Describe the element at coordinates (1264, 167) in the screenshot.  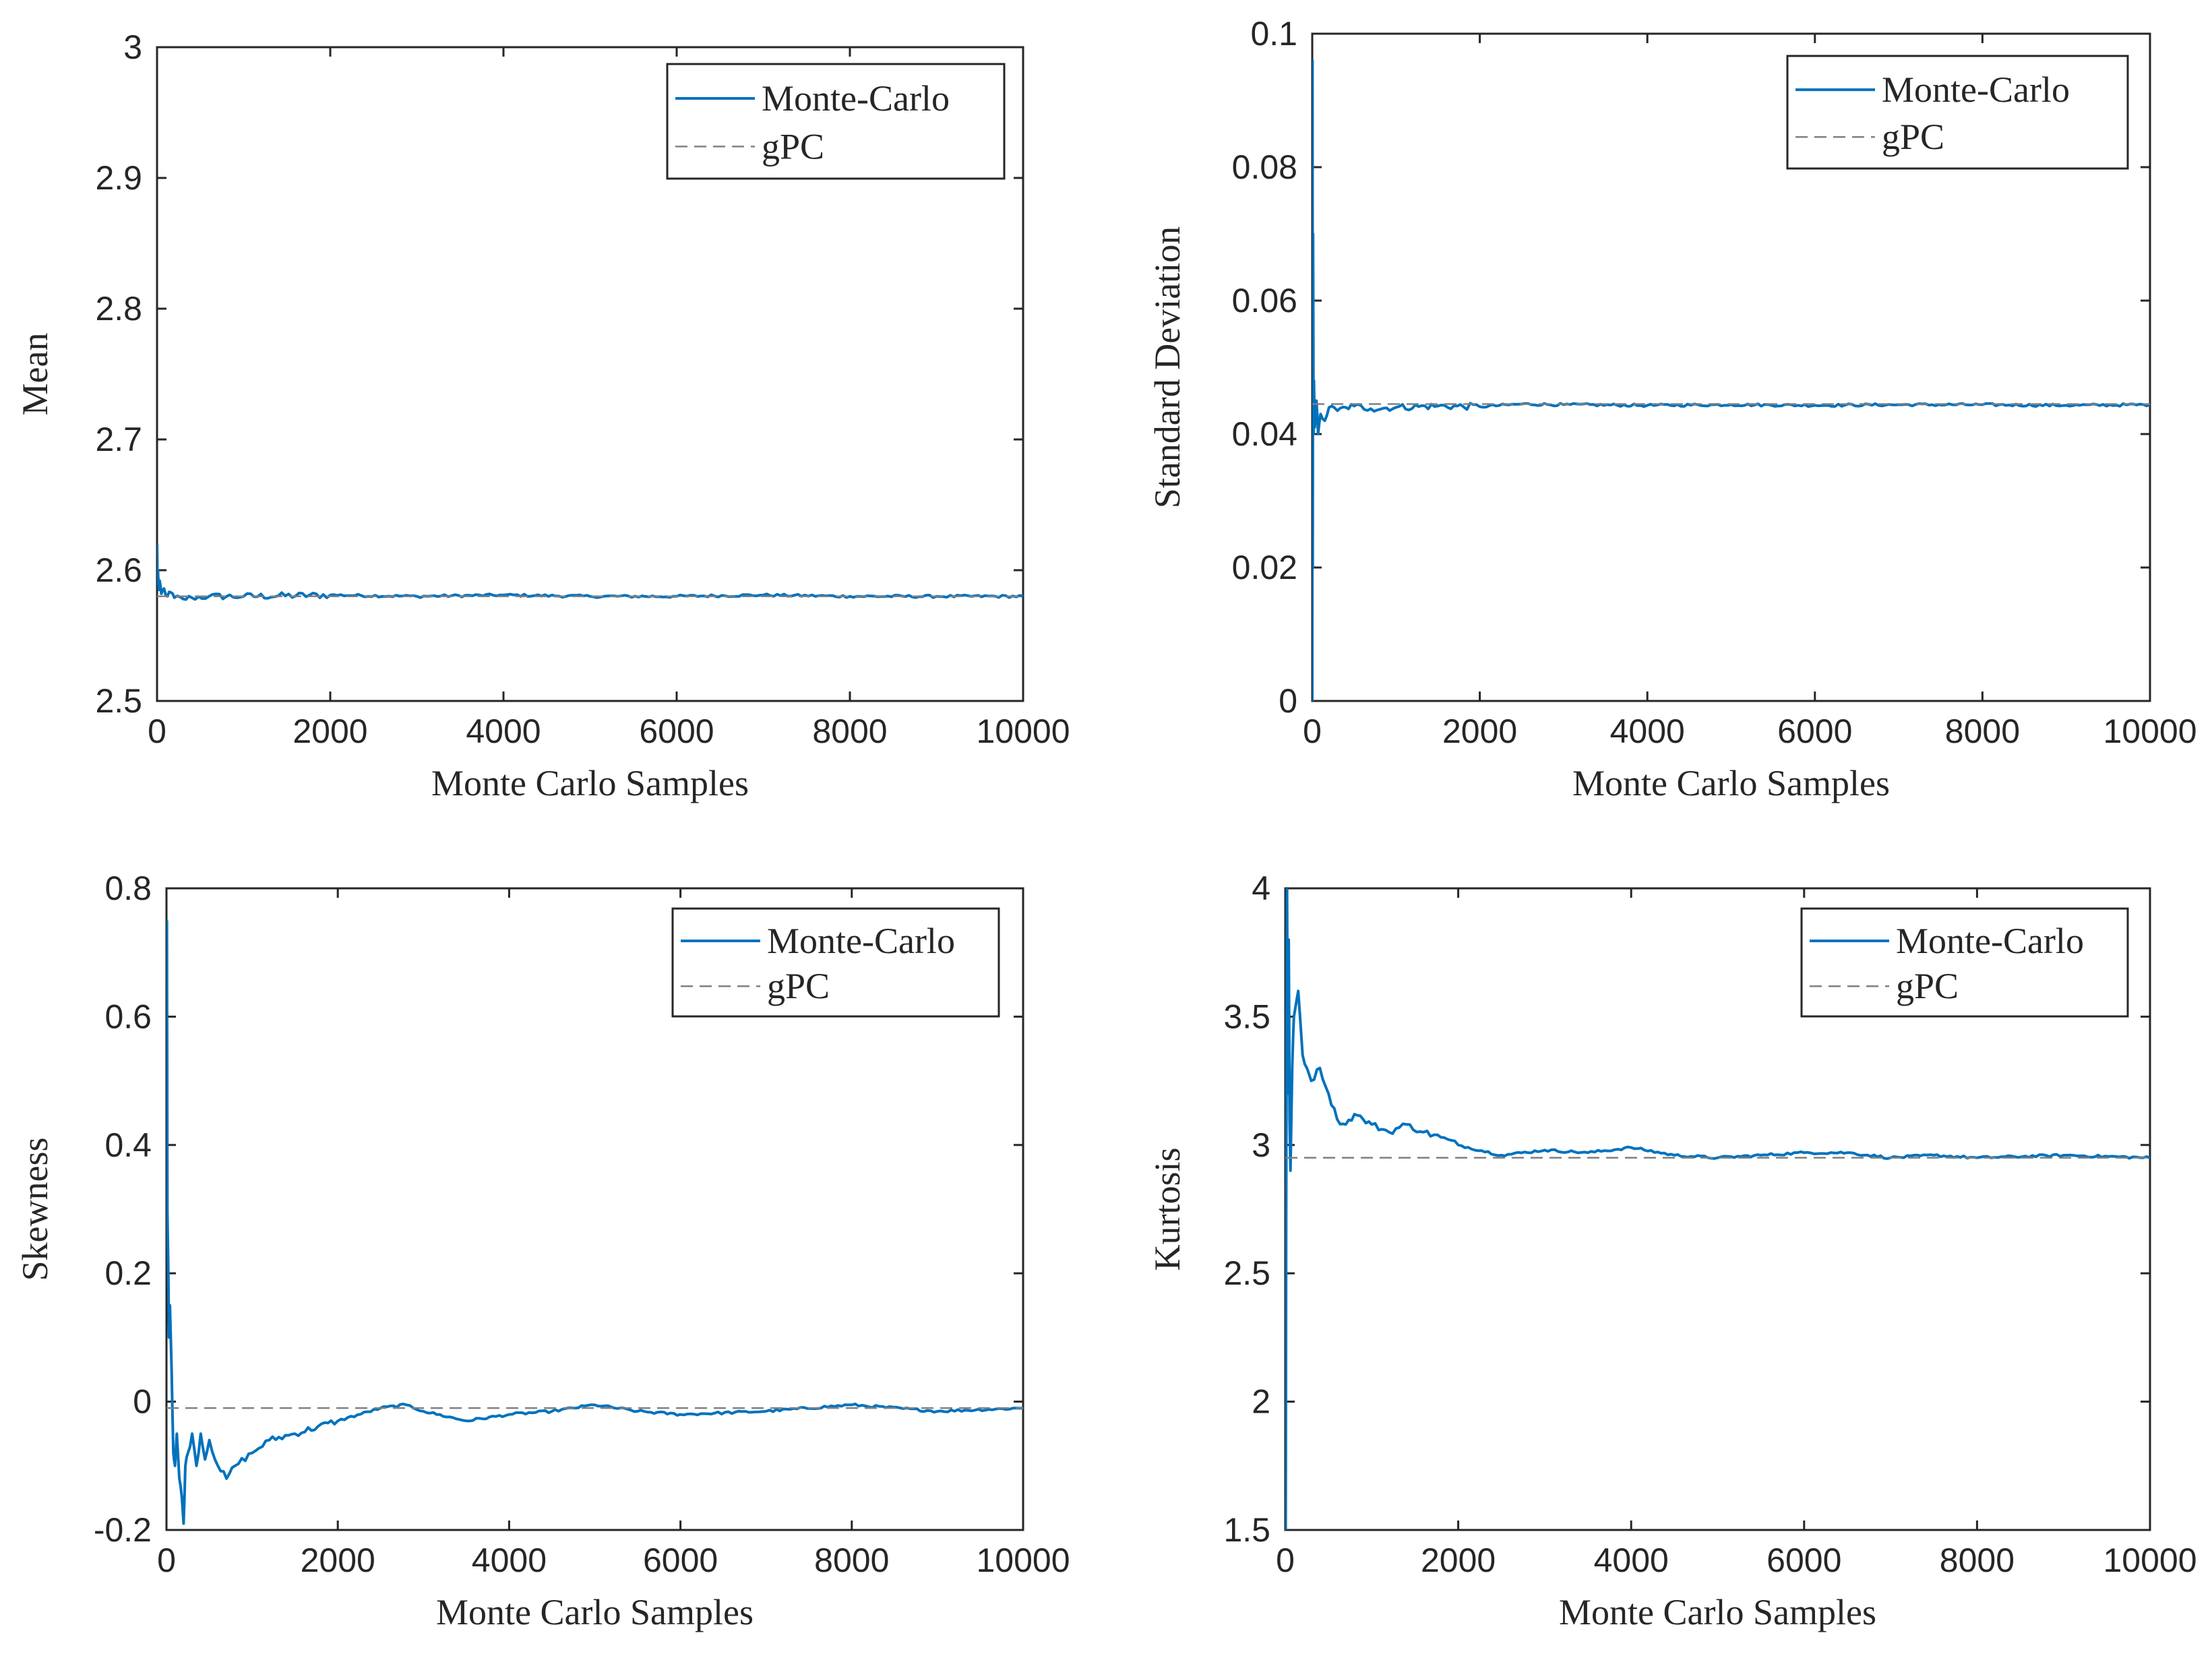
I see `y-tick-label: 0.08` at that location.